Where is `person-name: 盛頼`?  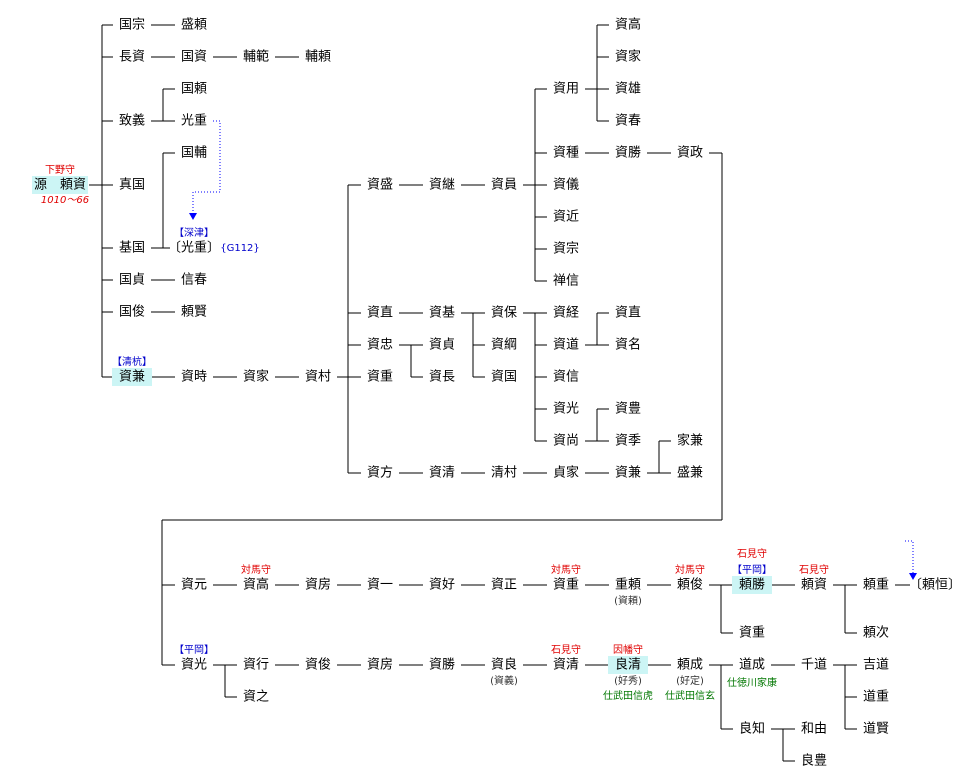 person-name: 盛頼 is located at coordinates (194, 25).